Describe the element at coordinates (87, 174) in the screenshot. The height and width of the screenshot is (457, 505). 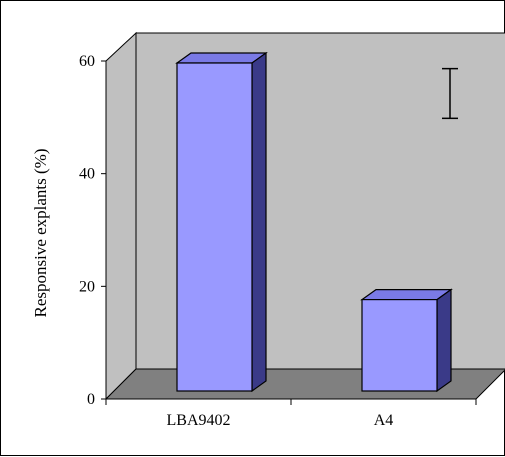
I see `y-tick-label: 40` at that location.